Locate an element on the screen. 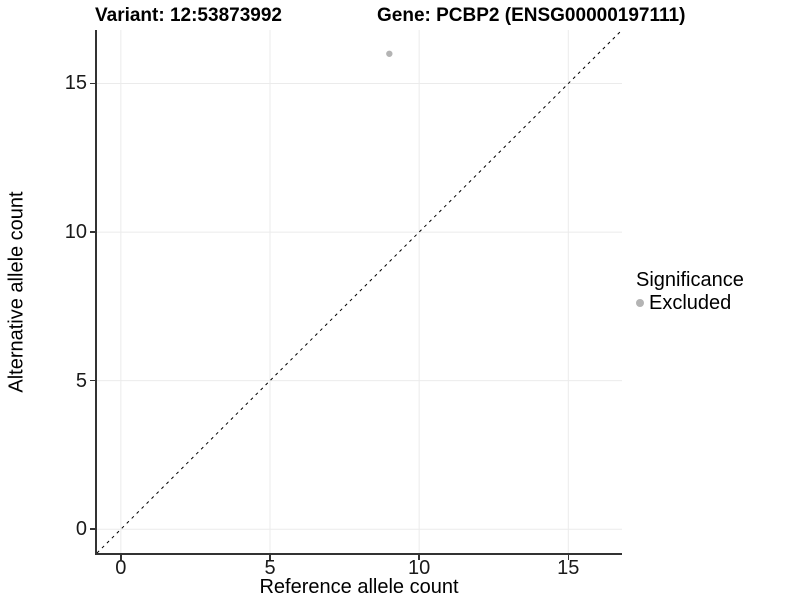 This screenshot has height=600, width=800. x-tick-label-5: 5 is located at coordinates (270, 568).